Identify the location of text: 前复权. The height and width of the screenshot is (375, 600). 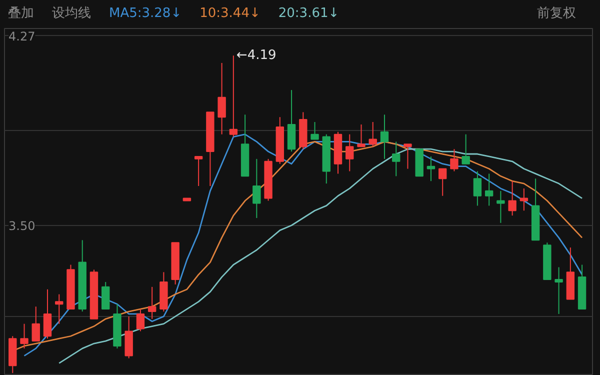
(556, 14).